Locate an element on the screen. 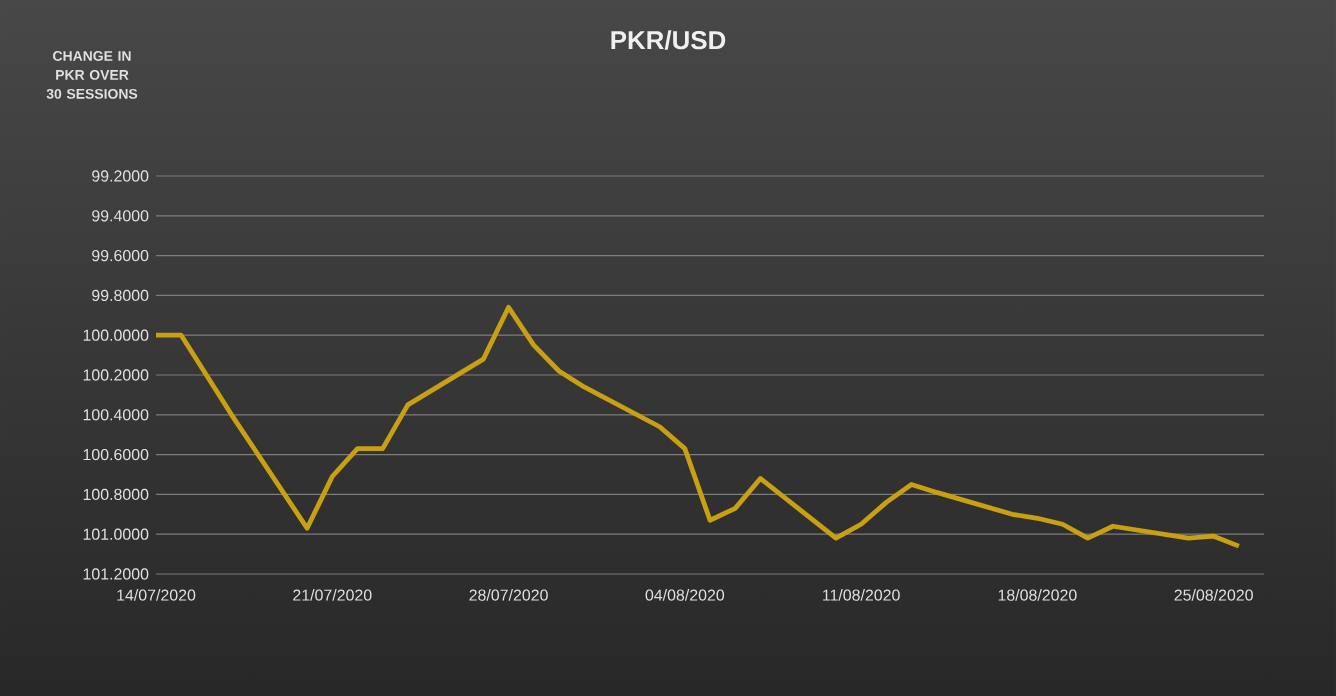 Image resolution: width=1336 pixels, height=696 pixels. chart-title: PKR/USD is located at coordinates (668, 40).